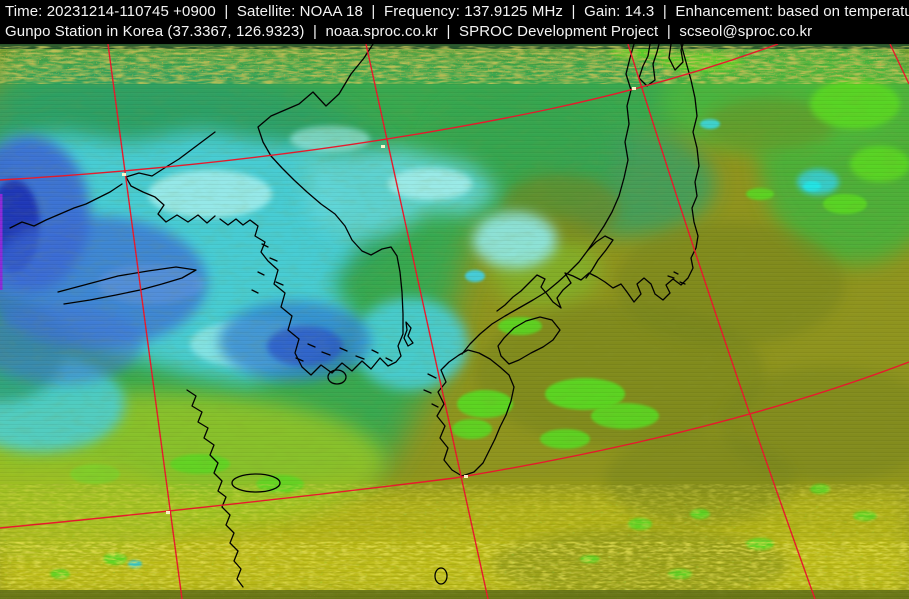 Image resolution: width=909 pixels, height=599 pixels. Describe the element at coordinates (256, 483) in the screenshot. I see `coastline-jeju-island` at that location.